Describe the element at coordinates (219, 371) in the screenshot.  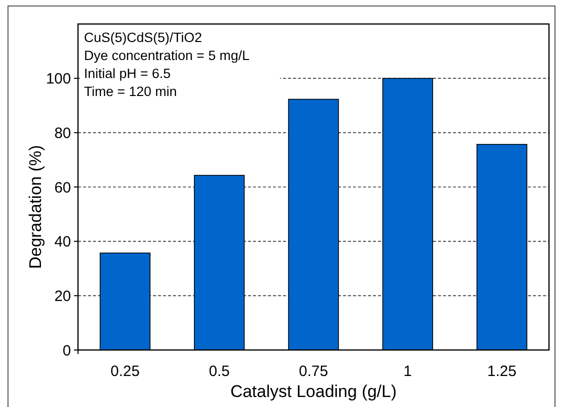
I see `x-tick-label: 0.5` at that location.